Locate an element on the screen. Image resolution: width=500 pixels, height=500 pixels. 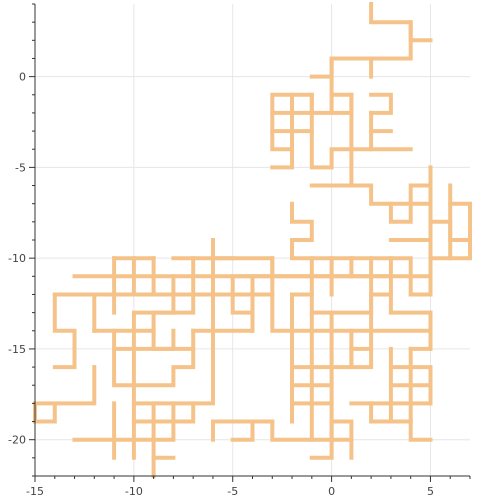
y-axis-ticks: 0 -5 -10 -15 -20 is located at coordinates (21, 240).